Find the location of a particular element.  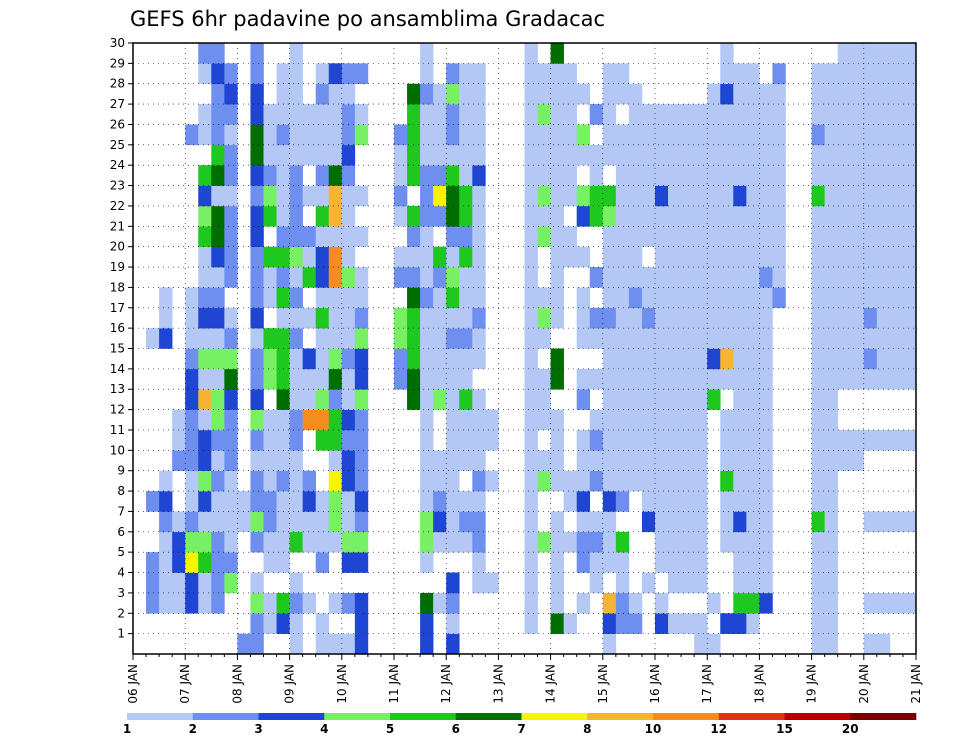

y-tick-label: 4 is located at coordinates (121, 573).